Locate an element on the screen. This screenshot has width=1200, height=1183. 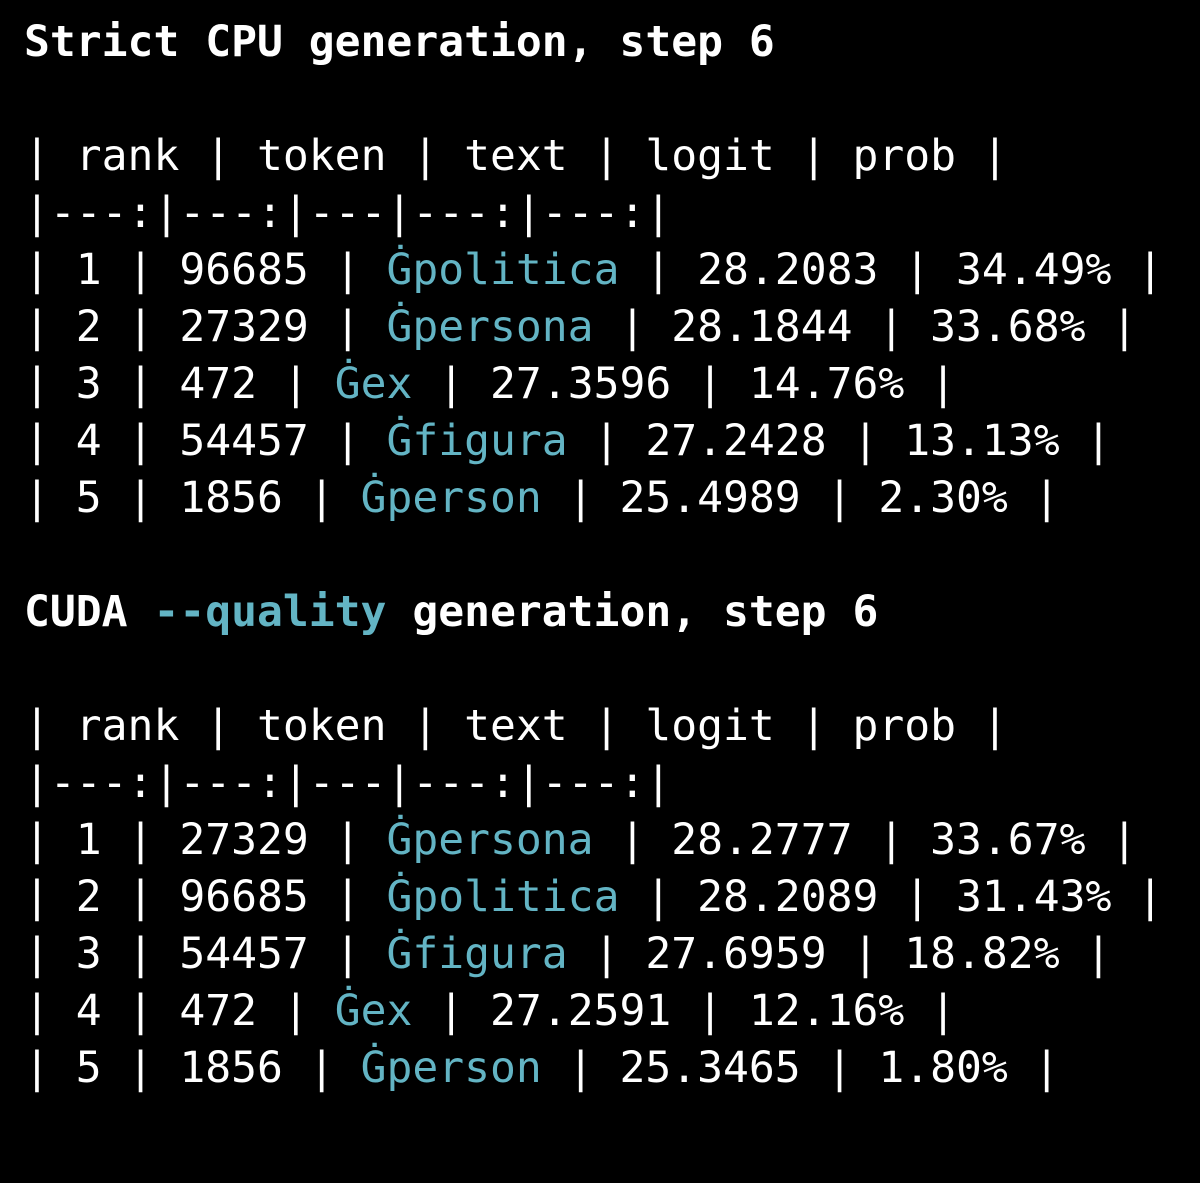
cell: Ġfigura is located at coordinates (477, 441).